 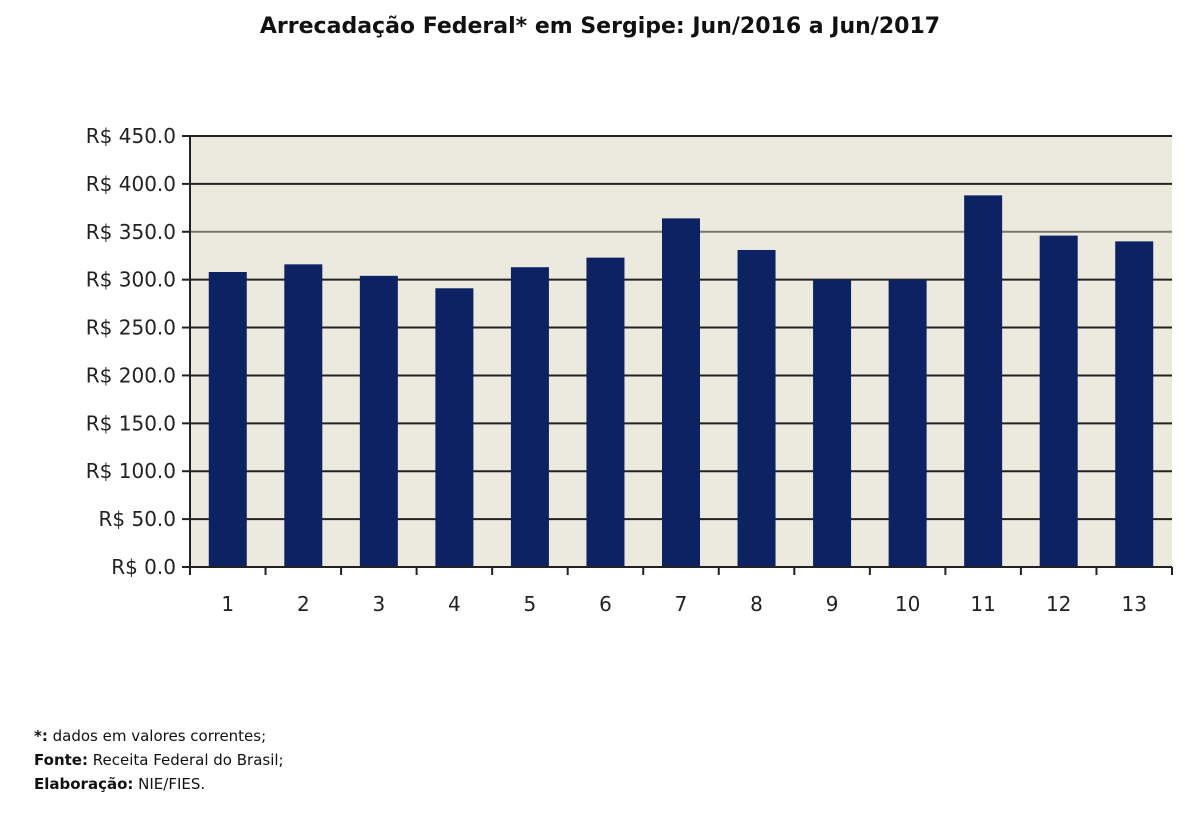 What do you see at coordinates (605, 604) in the screenshot?
I see `x-tick-label: 6` at bounding box center [605, 604].